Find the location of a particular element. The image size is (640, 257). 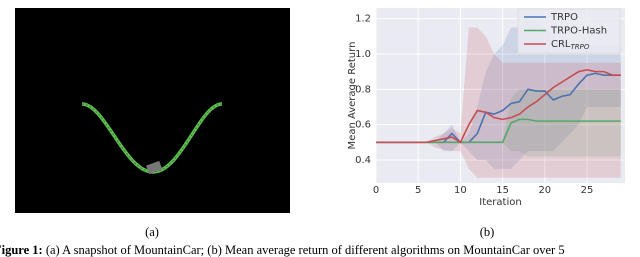

x-tick-label: 0 is located at coordinates (376, 190).